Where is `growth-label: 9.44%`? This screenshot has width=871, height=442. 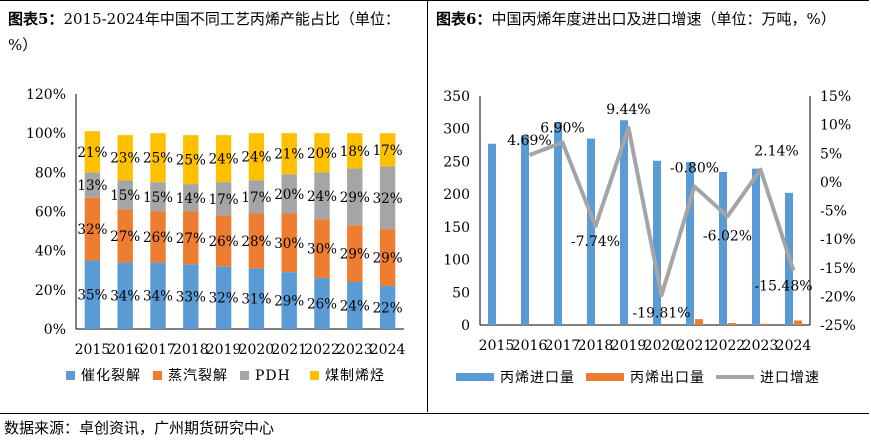 growth-label: 9.44% is located at coordinates (628, 110).